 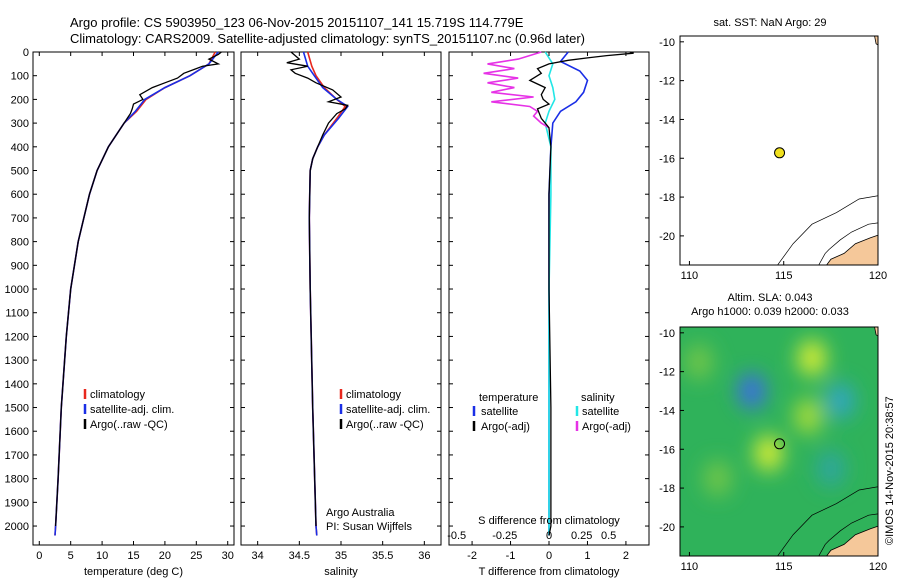 What do you see at coordinates (17, 361) in the screenshot?
I see `depth-tick-label: 1300` at bounding box center [17, 361].